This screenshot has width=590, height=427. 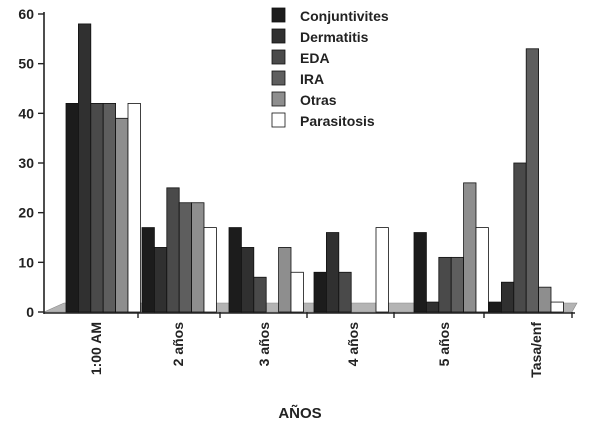 I want to click on bar: Otras – 1:00 AM: 39, so click(x=122, y=215).